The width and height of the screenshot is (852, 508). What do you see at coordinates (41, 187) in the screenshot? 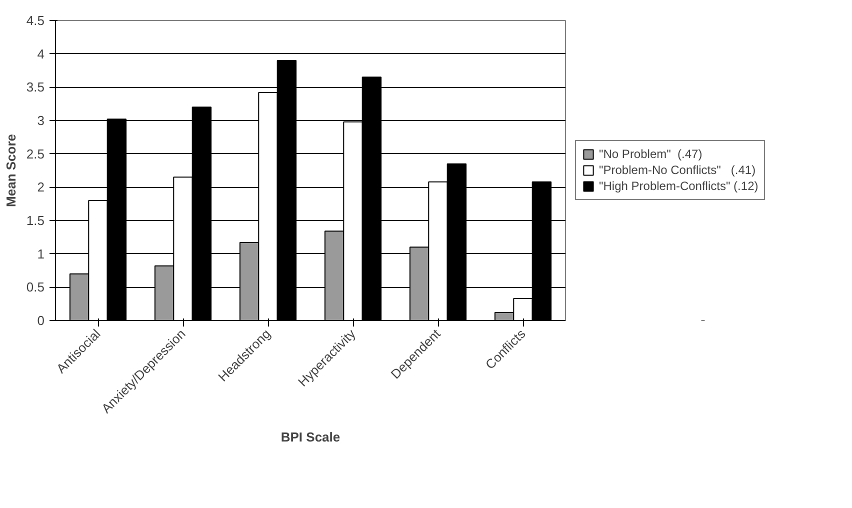
I see `y-tick-label: 2` at bounding box center [41, 187].